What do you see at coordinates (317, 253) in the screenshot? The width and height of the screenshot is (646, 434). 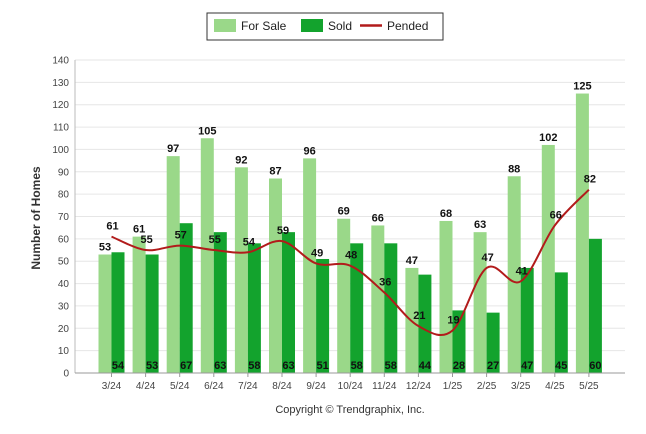 I see `pended-value-label: 49` at bounding box center [317, 253].